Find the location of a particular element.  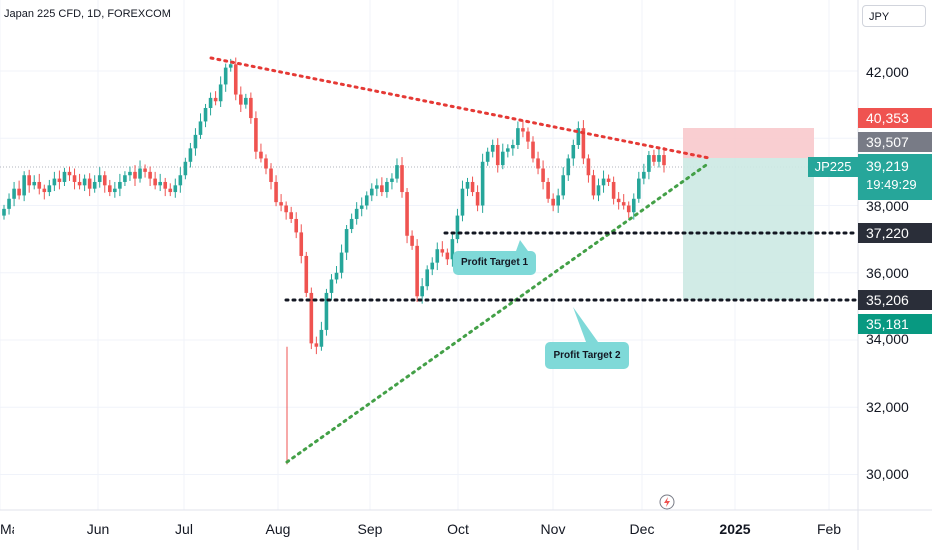

y-tick-label: 30,000 is located at coordinates (887, 474).